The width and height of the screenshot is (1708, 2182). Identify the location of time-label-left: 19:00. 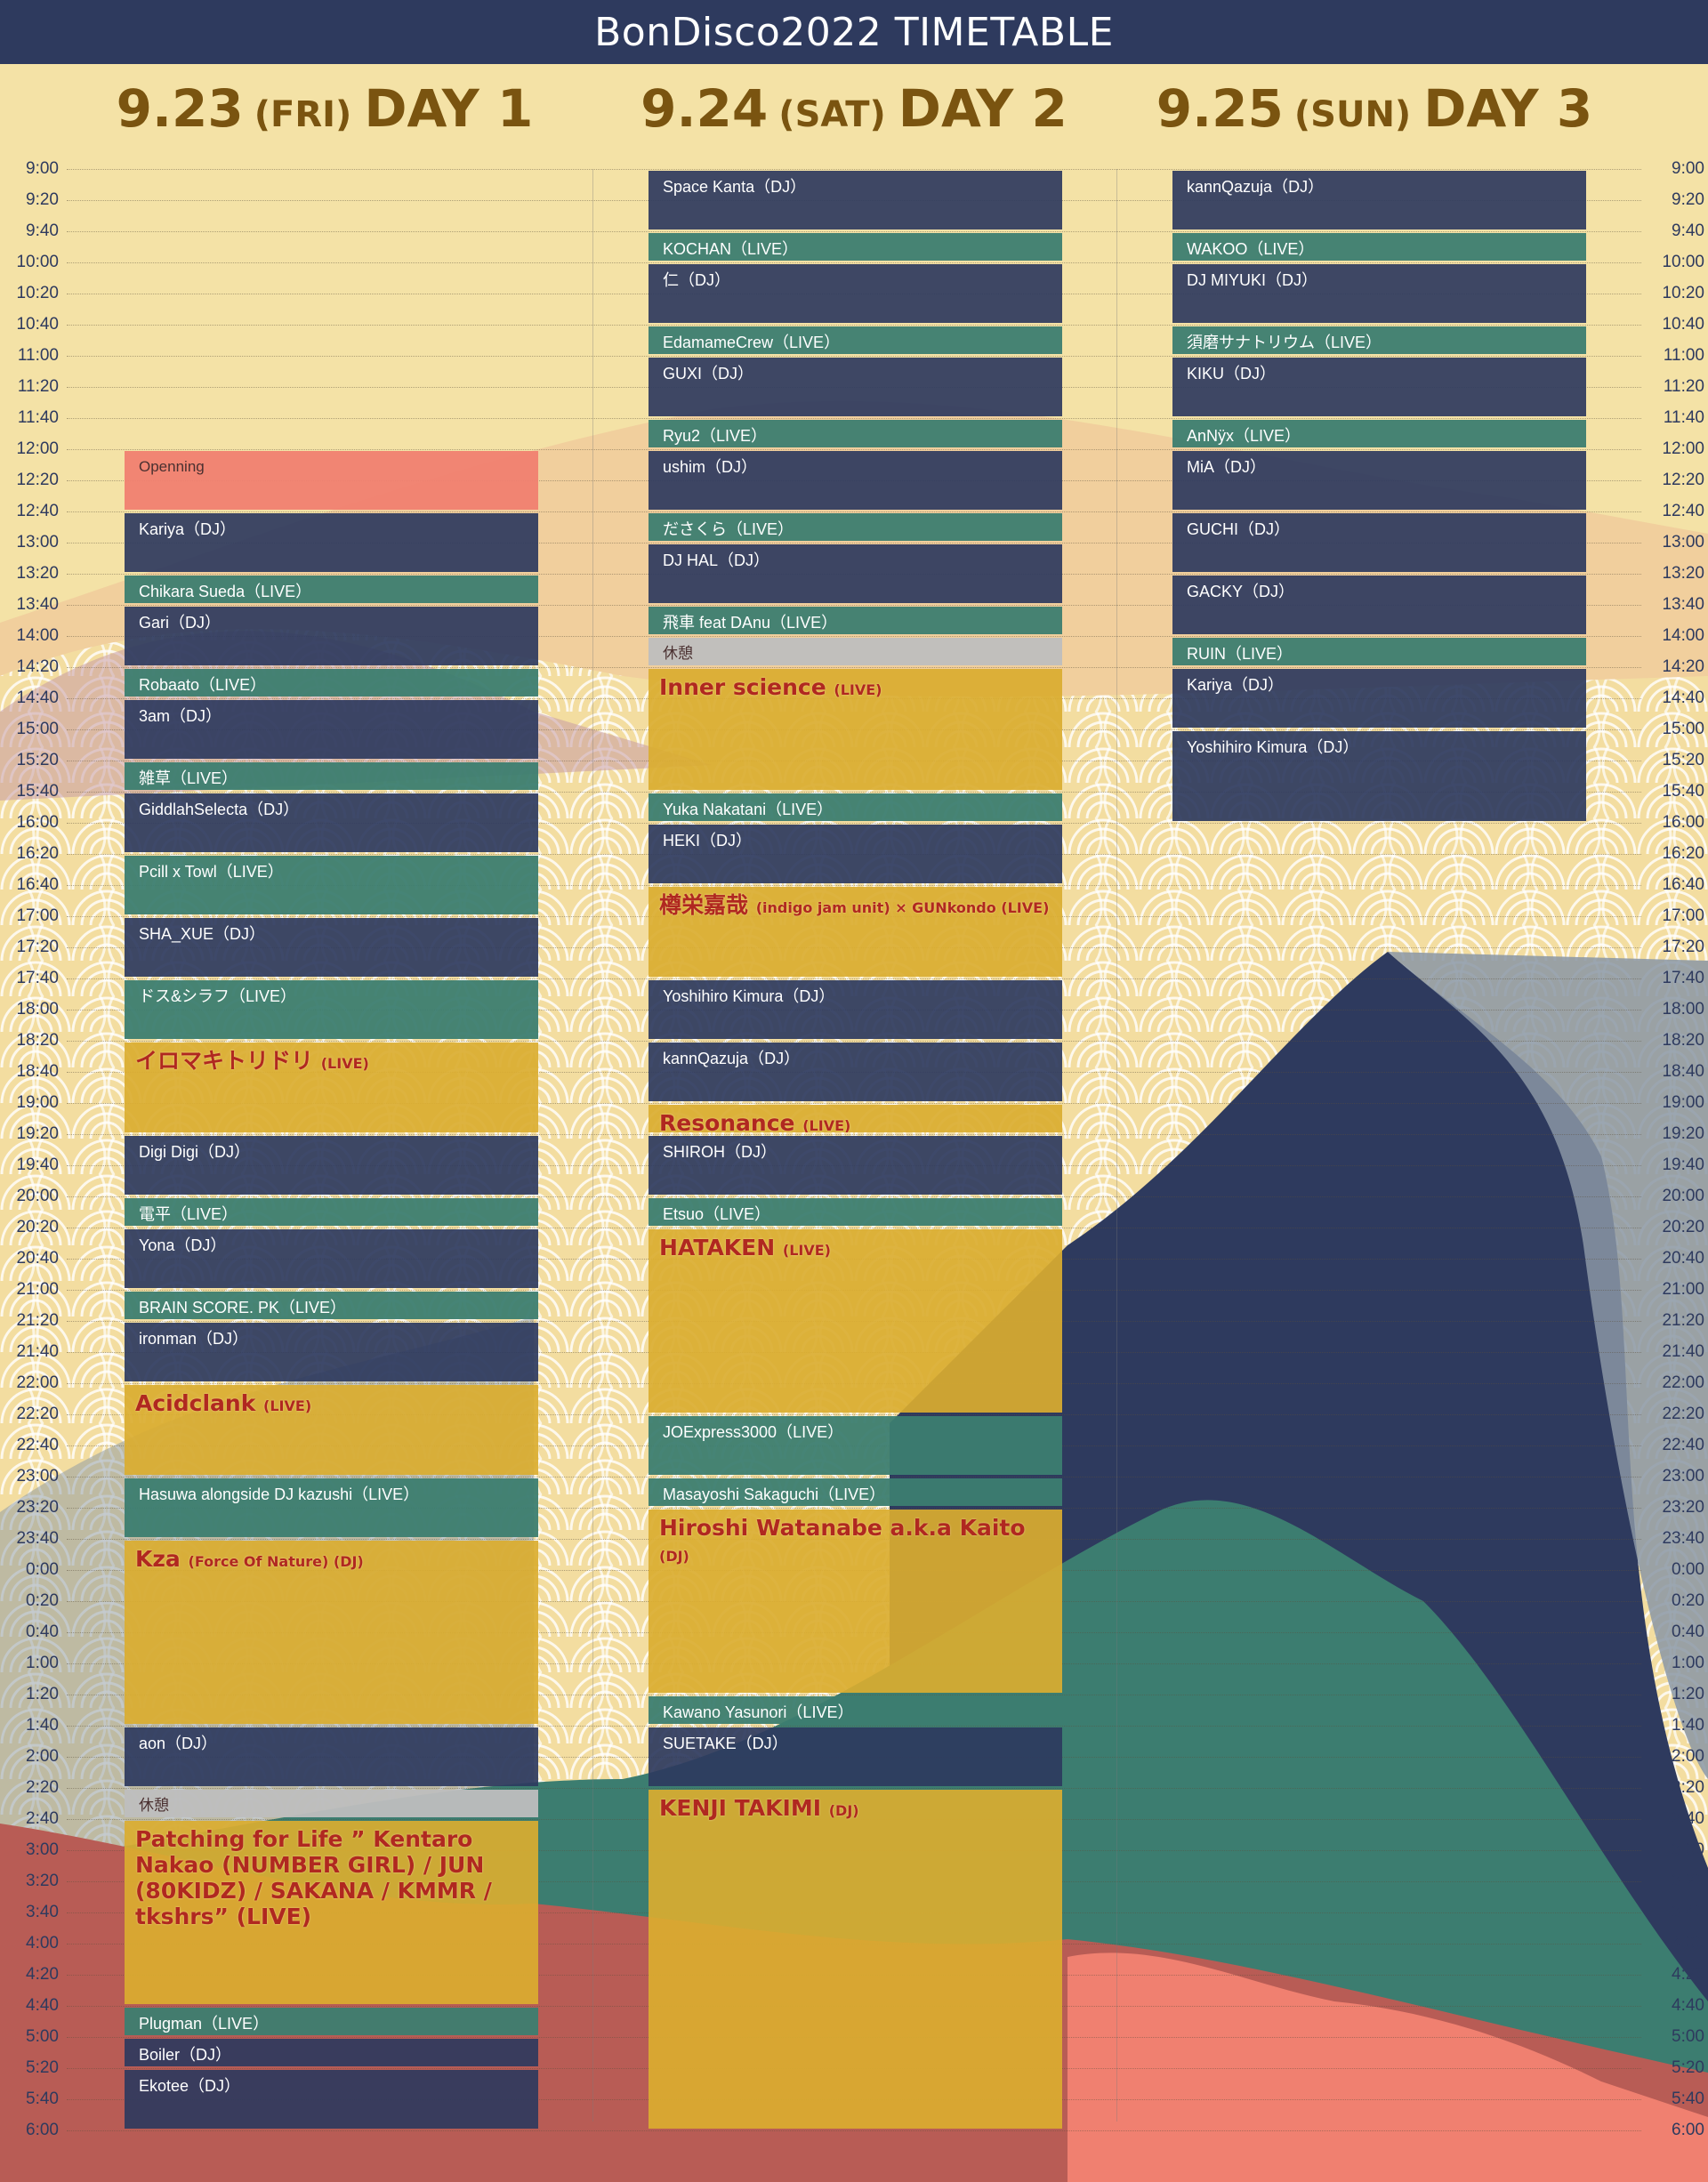
(37, 1102).